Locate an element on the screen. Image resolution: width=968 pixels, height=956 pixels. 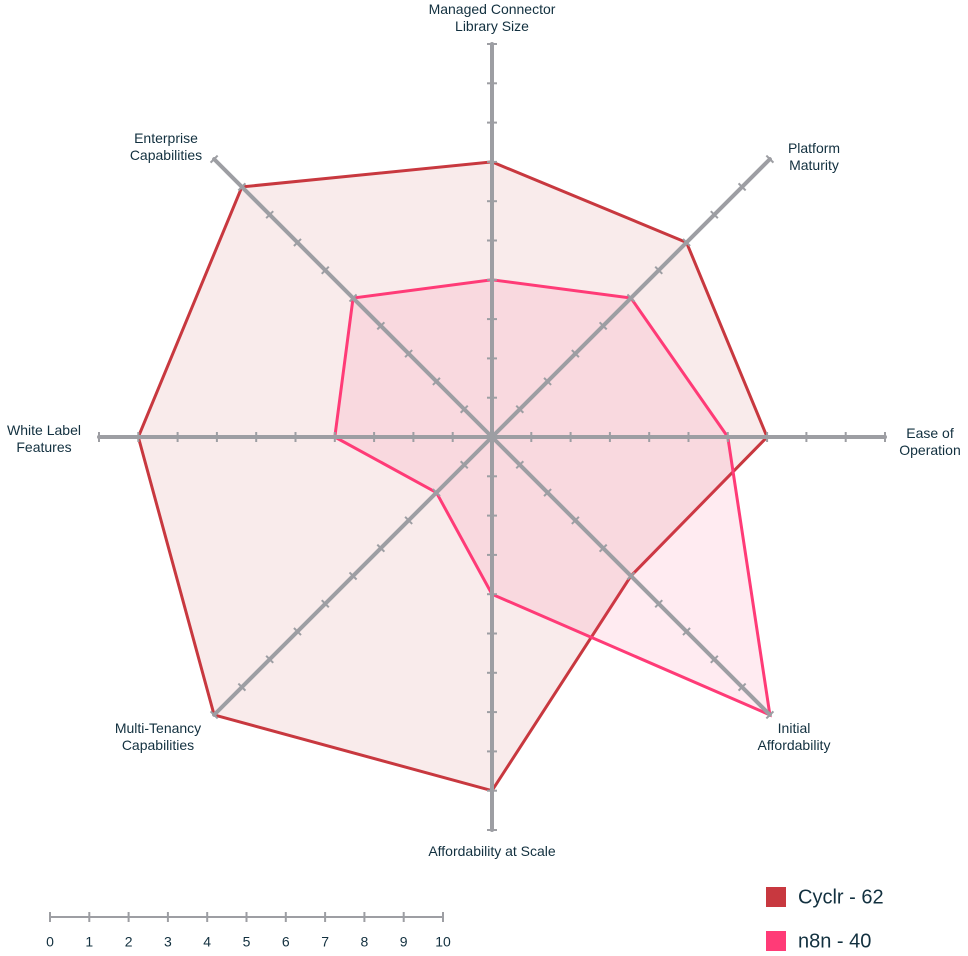
scale-label: 7 is located at coordinates (325, 942).